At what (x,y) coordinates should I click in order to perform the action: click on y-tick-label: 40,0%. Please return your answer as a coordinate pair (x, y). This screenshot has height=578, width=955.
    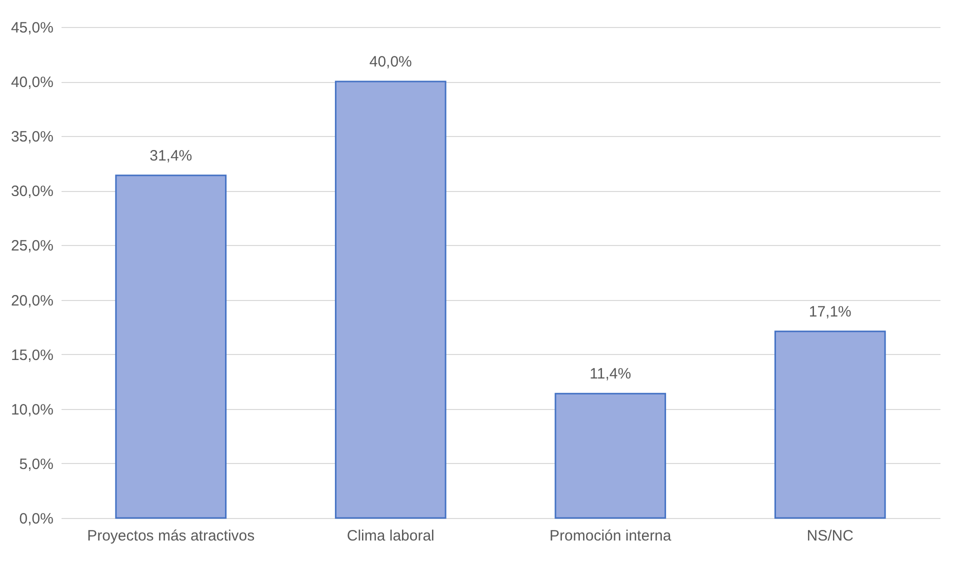
    Looking at the image, I should click on (32, 83).